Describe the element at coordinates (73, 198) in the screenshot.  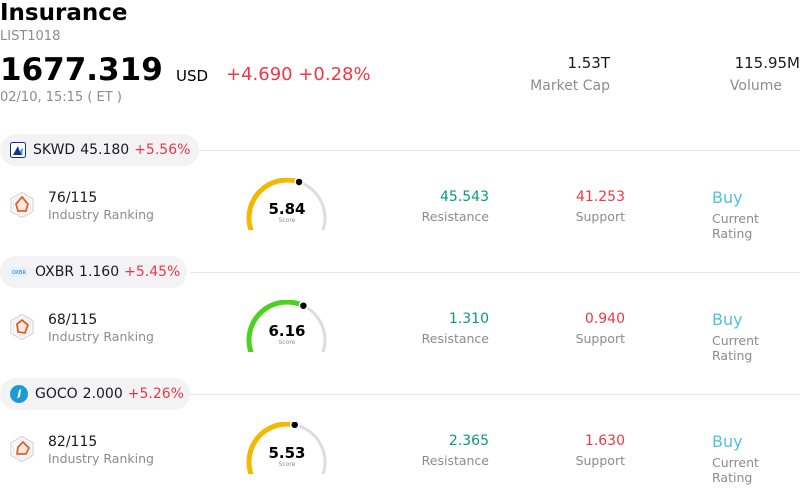
I see `industry-rank-value: 76/115` at that location.